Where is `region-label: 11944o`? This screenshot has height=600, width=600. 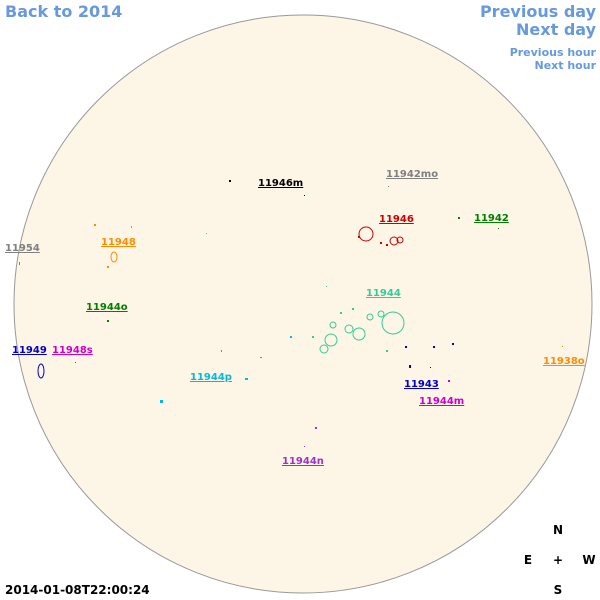 region-label: 11944o is located at coordinates (107, 307).